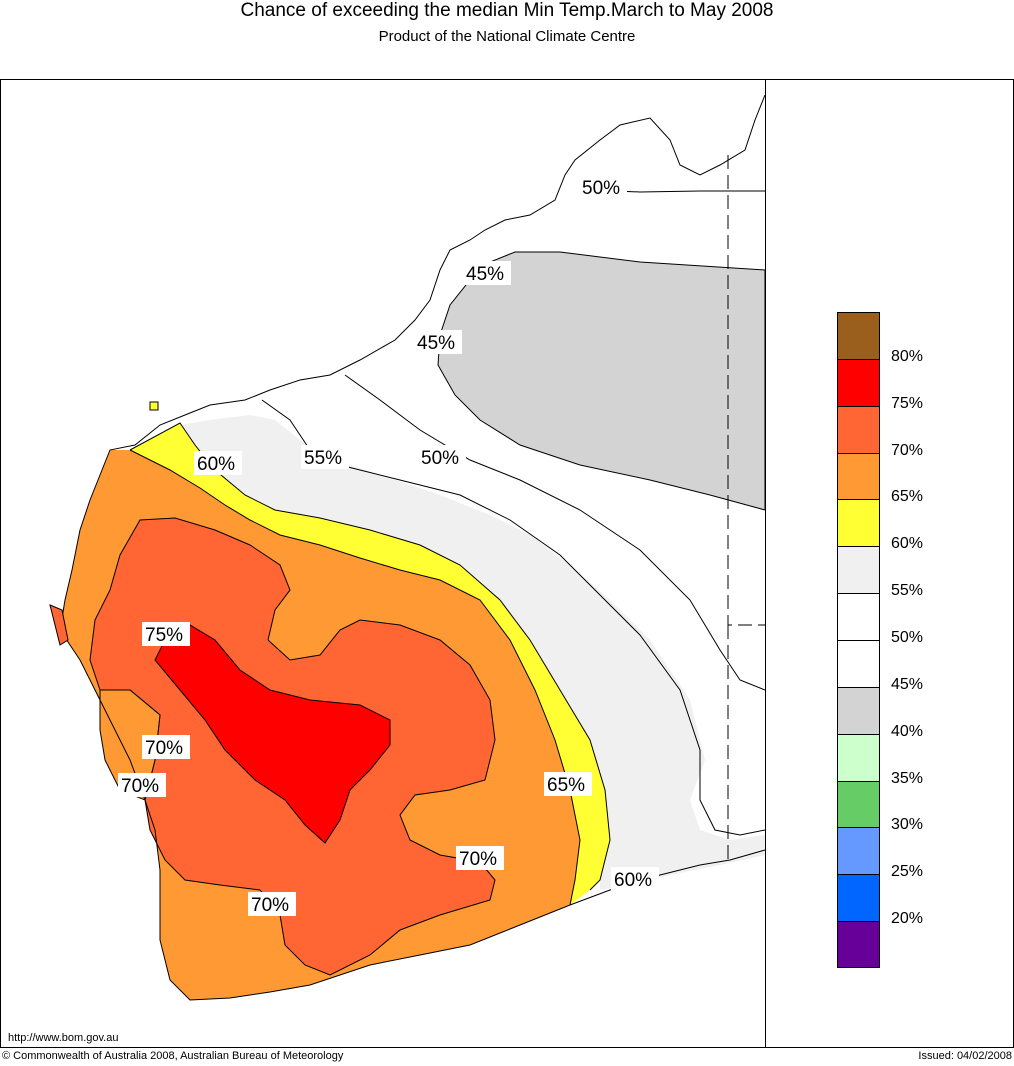 The width and height of the screenshot is (1014, 1066). Describe the element at coordinates (566, 785) in the screenshot. I see `contour-label-65: 65%` at that location.